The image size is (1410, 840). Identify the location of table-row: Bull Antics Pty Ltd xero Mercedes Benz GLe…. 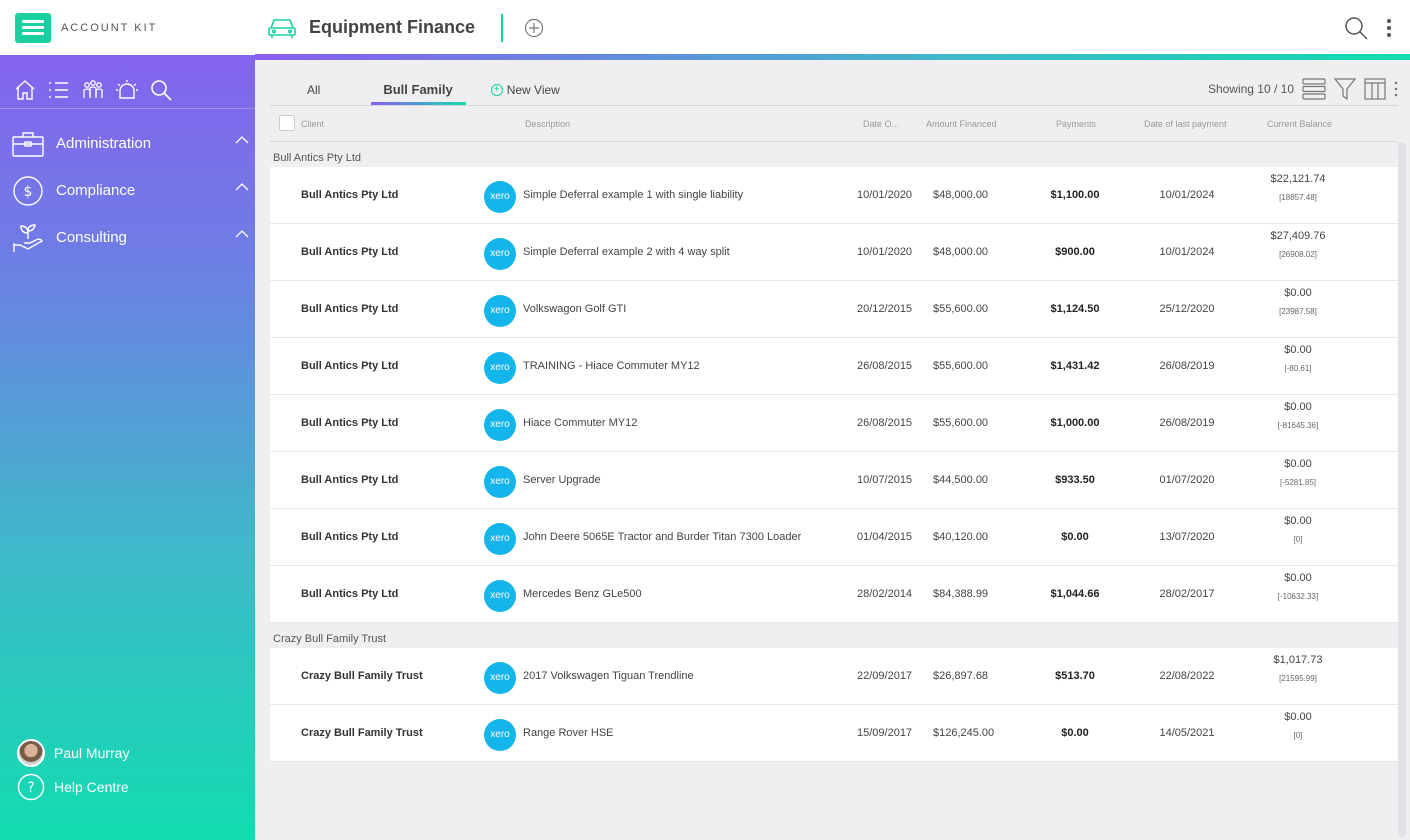
(834, 594).